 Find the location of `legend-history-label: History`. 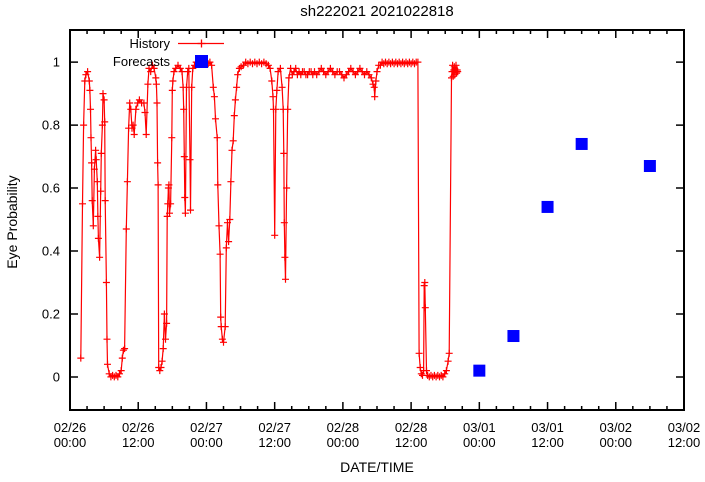

legend-history-label: History is located at coordinates (150, 43).